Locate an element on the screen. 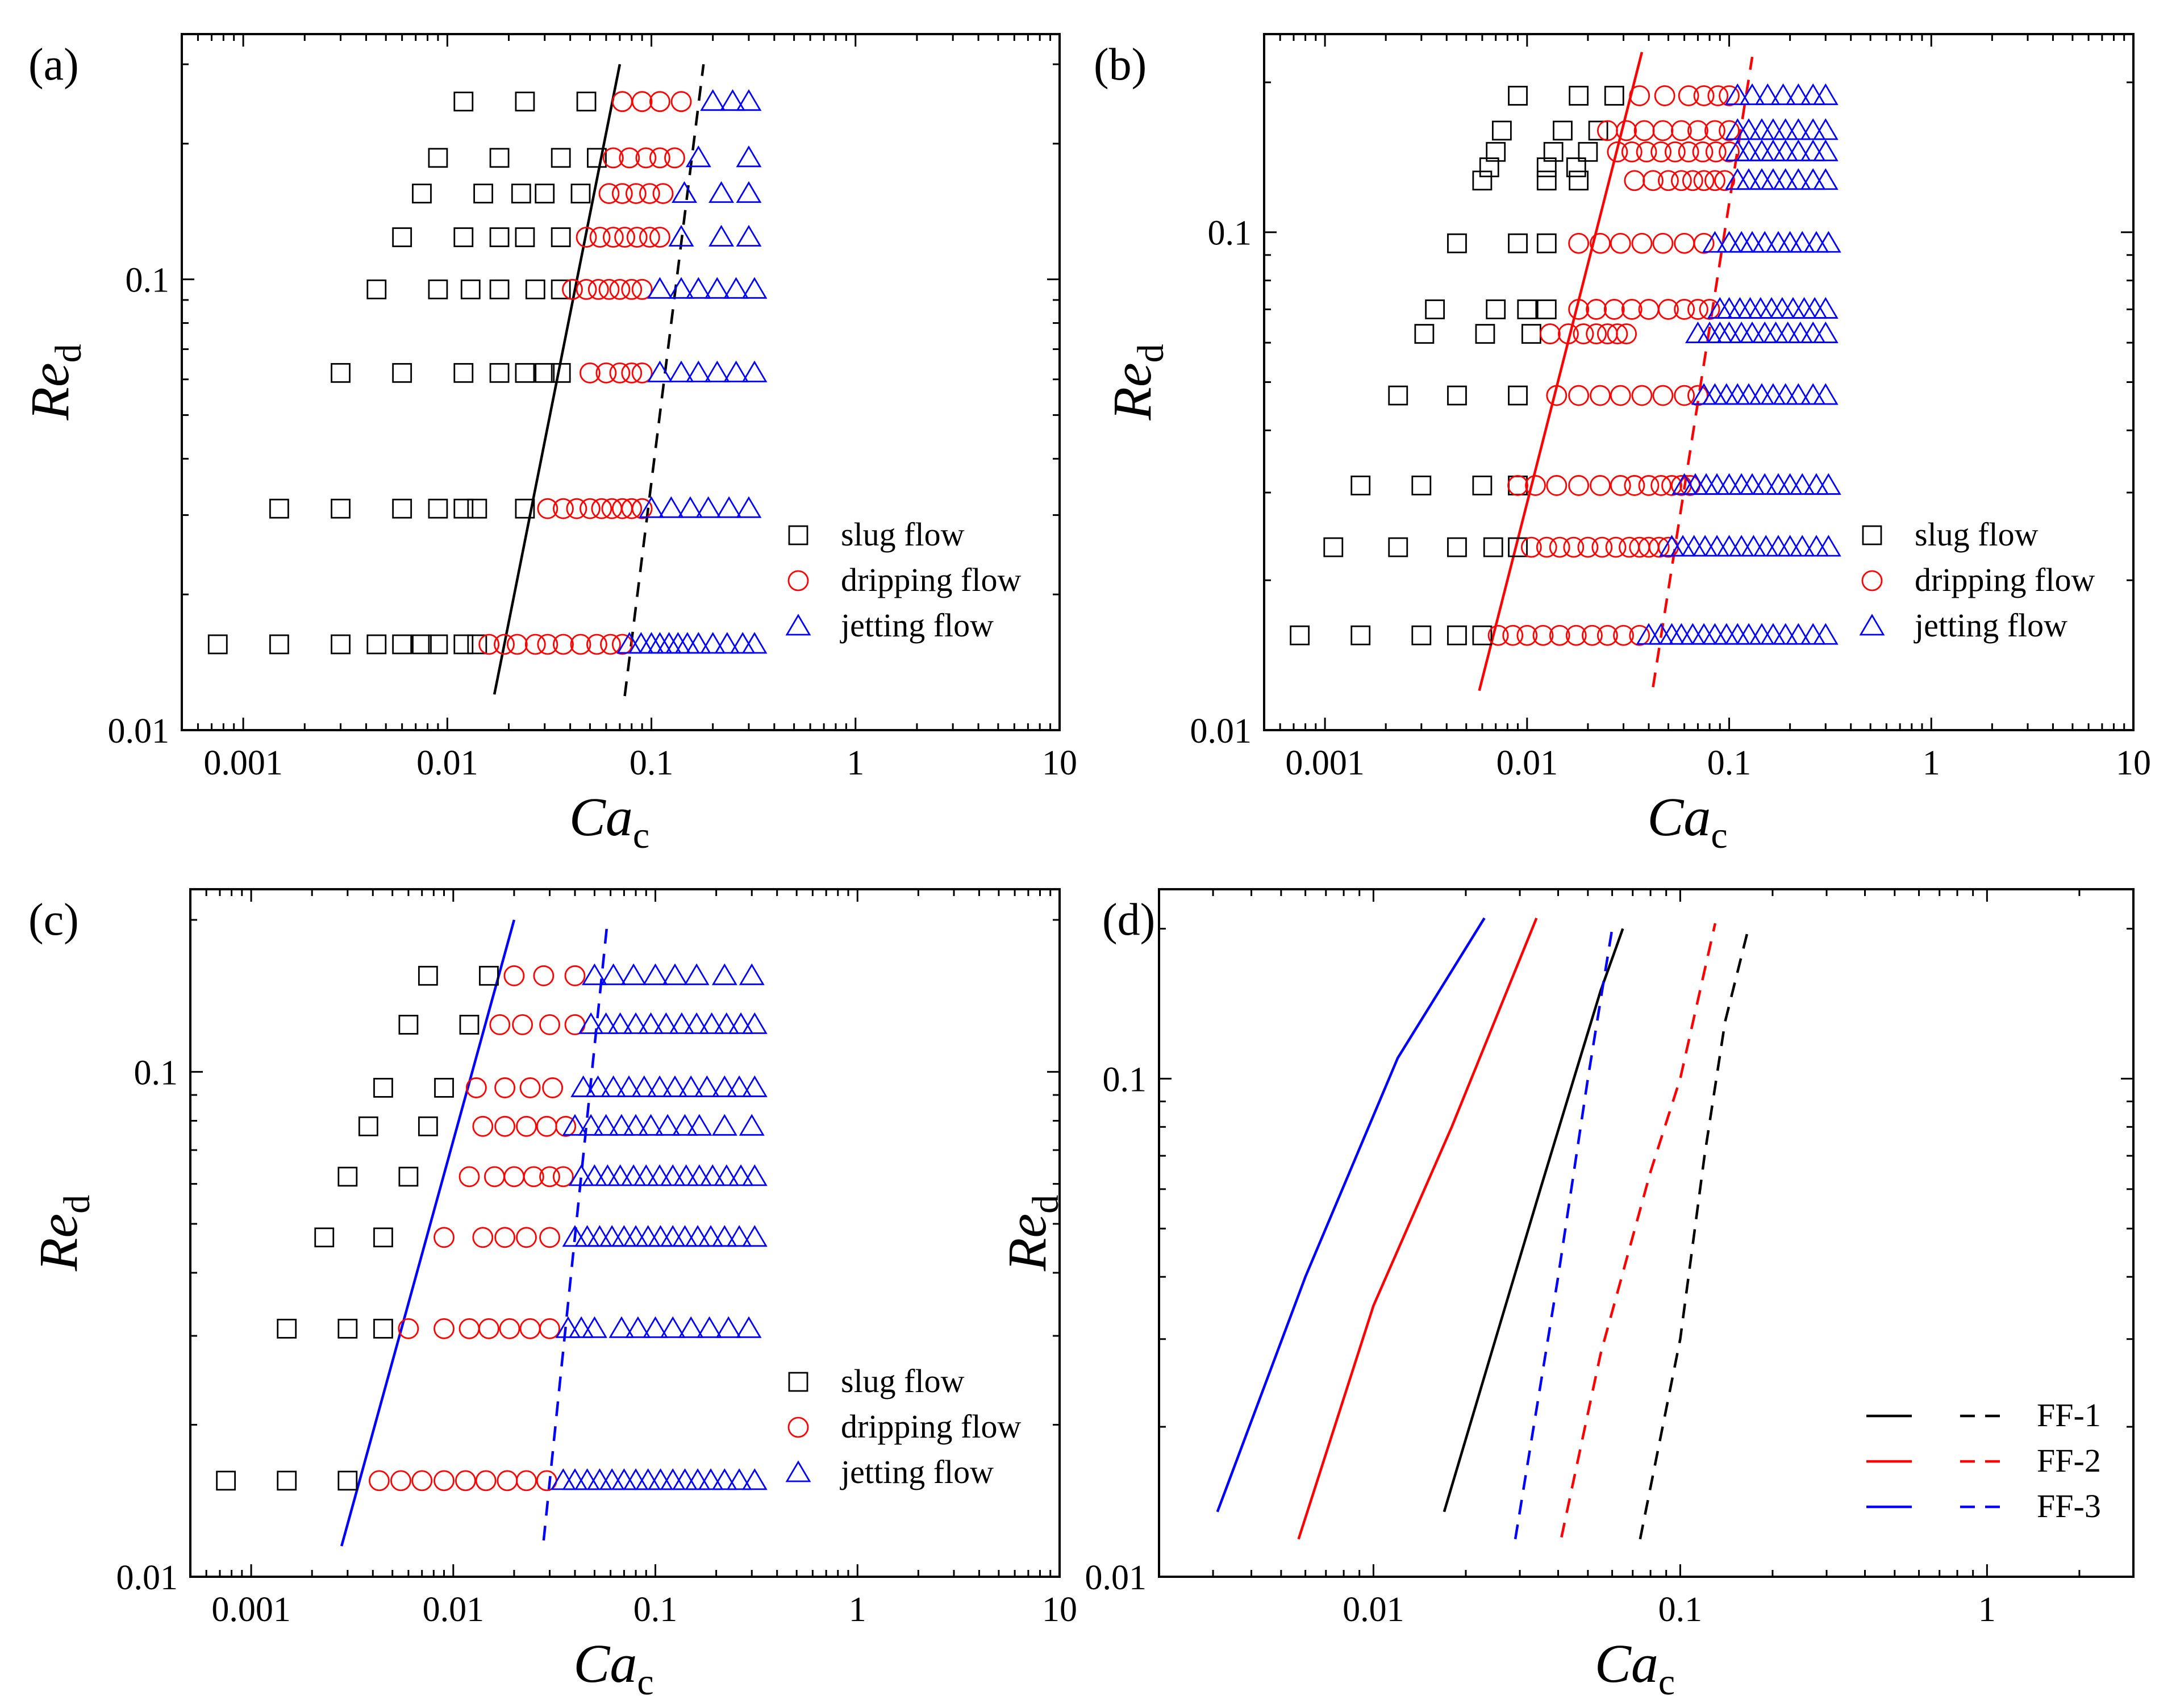 Image resolution: width=2176 pixels, height=1708 pixels. series-dripping-flow is located at coordinates (1613, 365).